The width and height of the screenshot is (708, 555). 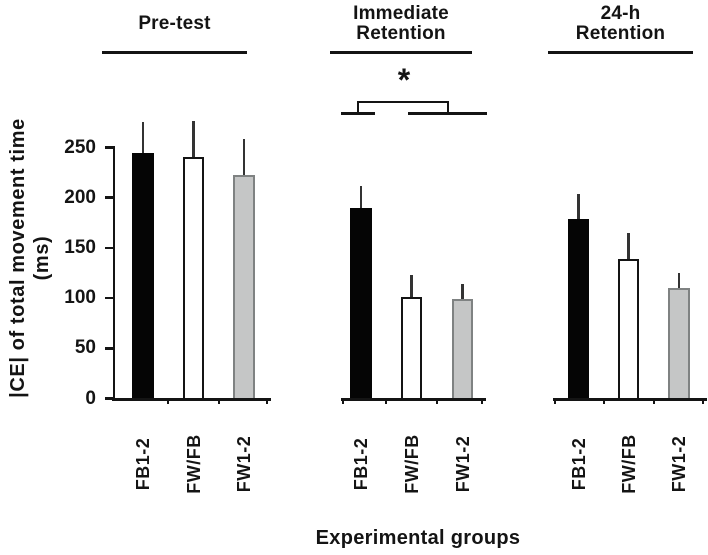 I want to click on panel-title-line: 24-h, so click(x=620, y=13).